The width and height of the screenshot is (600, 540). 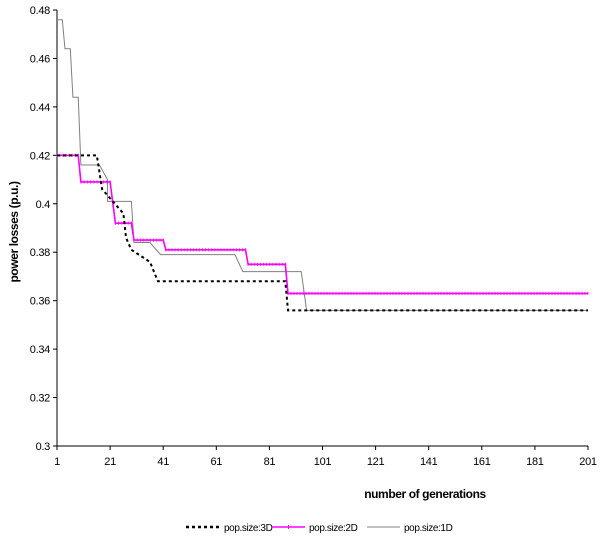 I want to click on legend-item: pop.size:1D, so click(x=410, y=528).